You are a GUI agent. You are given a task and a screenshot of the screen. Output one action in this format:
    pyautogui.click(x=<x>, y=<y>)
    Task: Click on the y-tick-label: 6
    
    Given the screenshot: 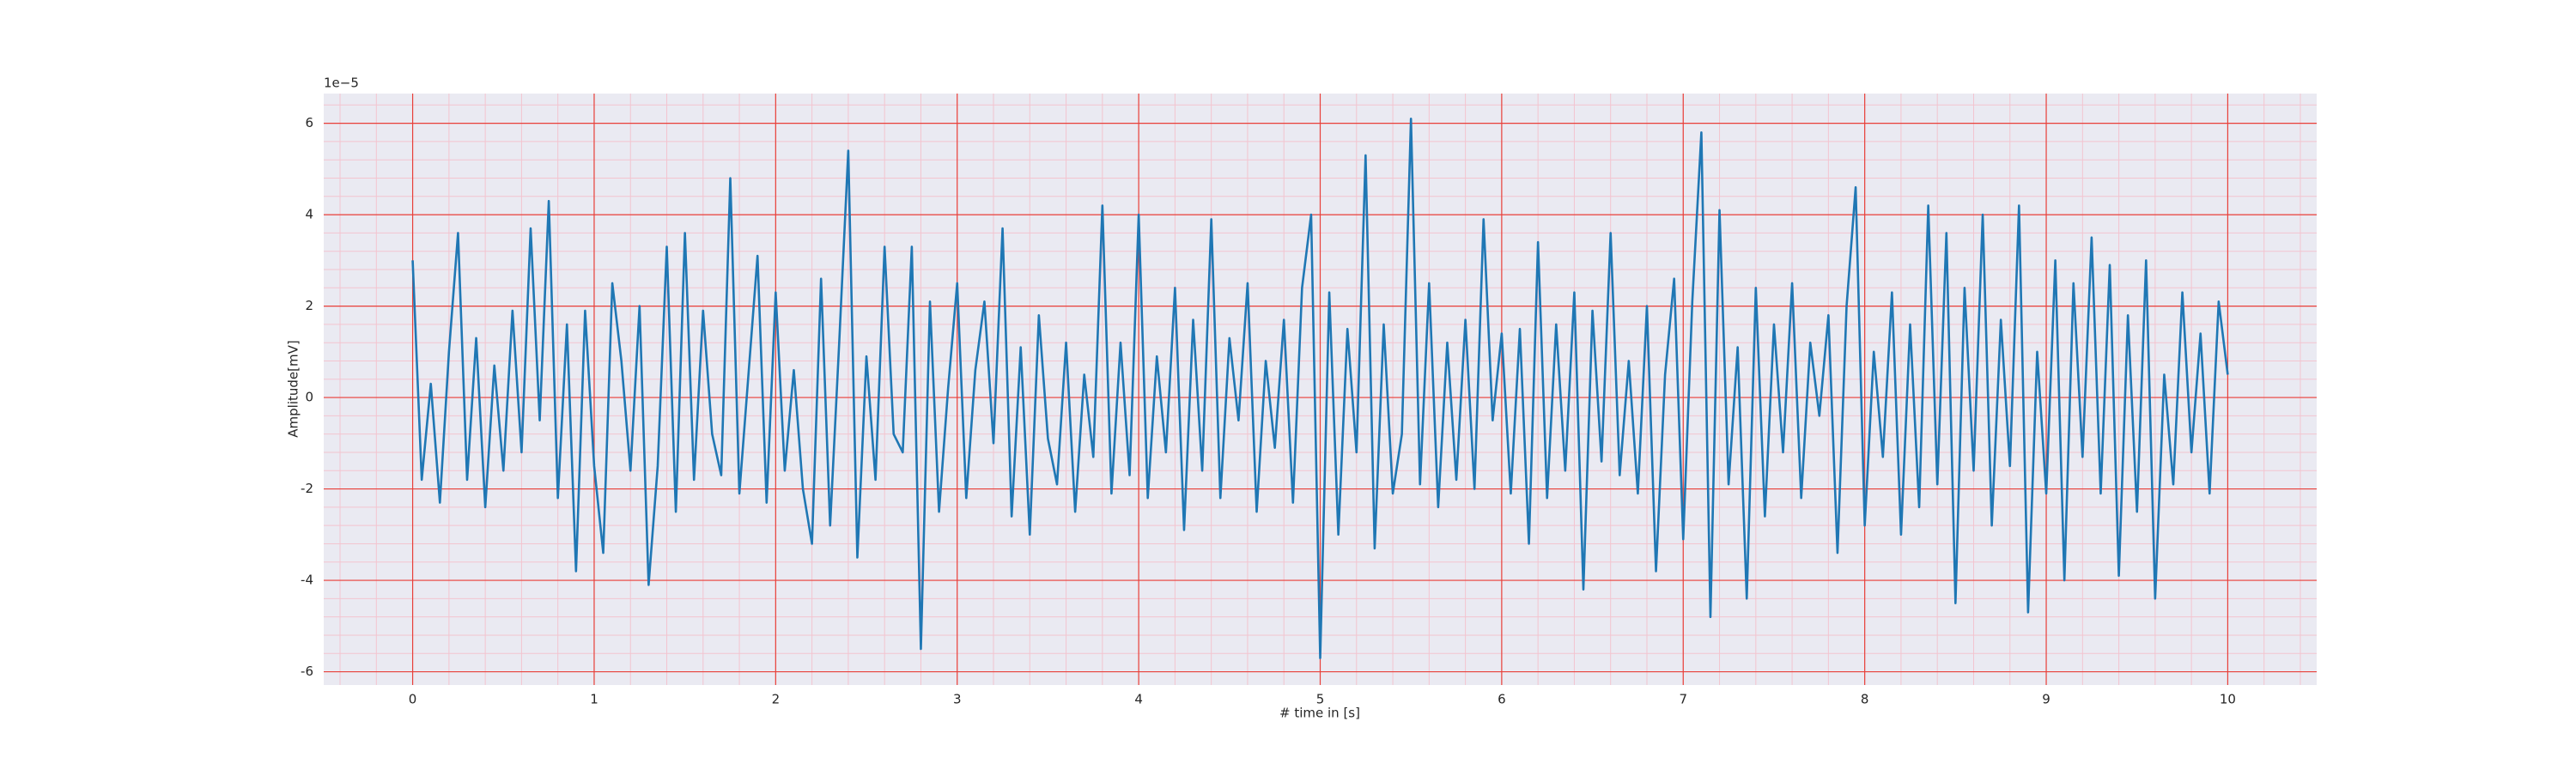 What is the action you would take?
    pyautogui.click(x=309, y=123)
    